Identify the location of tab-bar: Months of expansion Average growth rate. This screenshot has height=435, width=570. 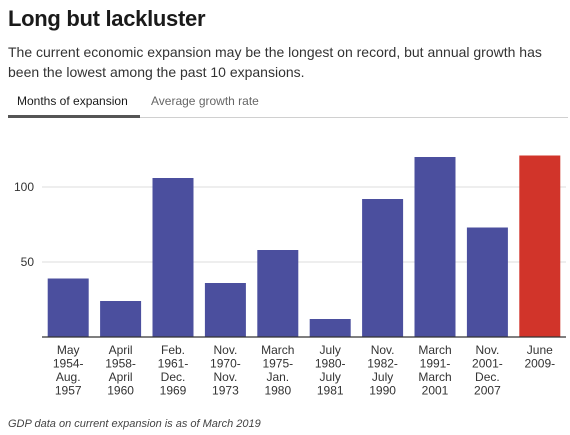
(288, 105).